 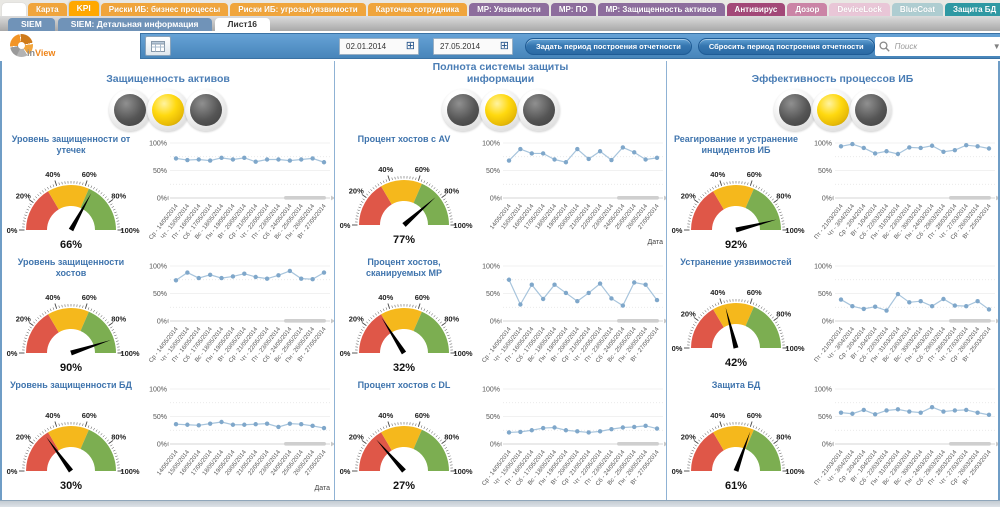 I want to click on top-tab-5: Карточка сотрудника, so click(x=417, y=9).